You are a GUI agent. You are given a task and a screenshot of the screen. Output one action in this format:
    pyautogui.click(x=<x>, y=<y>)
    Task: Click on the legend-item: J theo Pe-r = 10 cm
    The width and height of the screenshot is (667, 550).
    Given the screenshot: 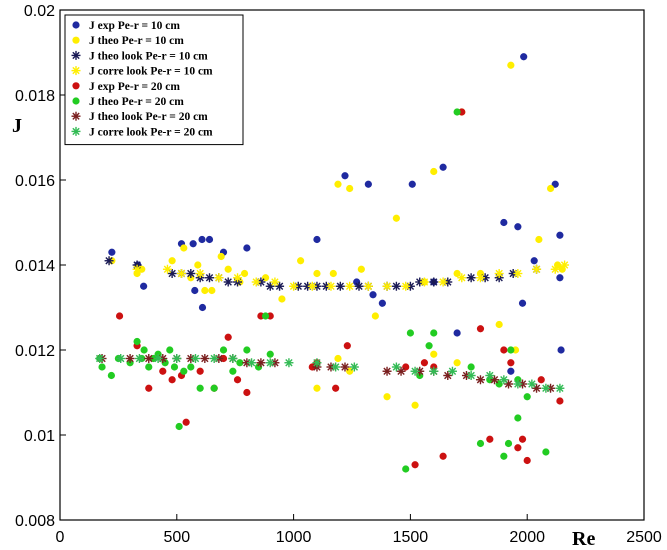 What is the action you would take?
    pyautogui.click(x=128, y=41)
    